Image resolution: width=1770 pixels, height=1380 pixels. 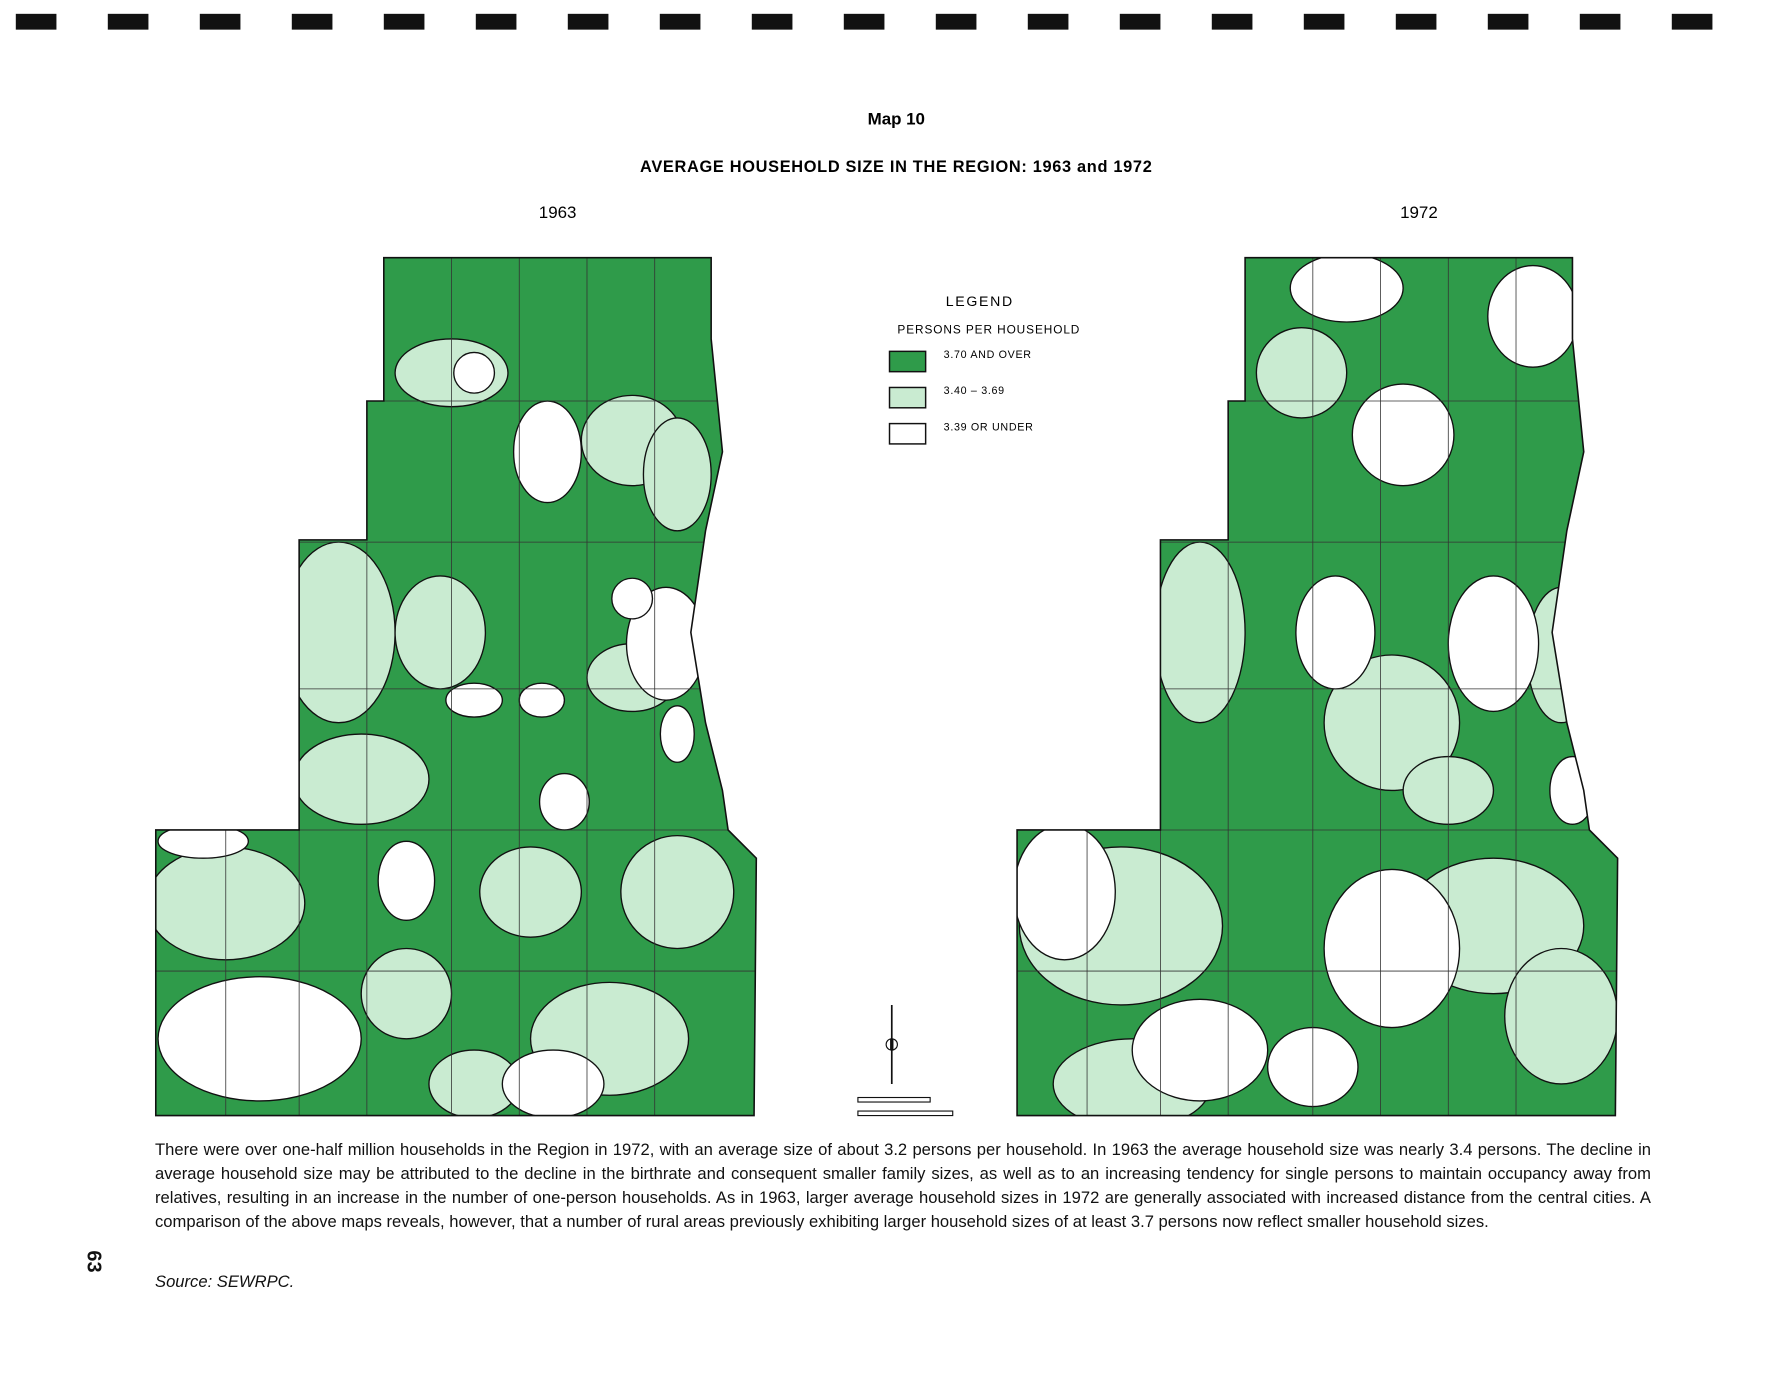 What do you see at coordinates (225, 1281) in the screenshot?
I see `source-note: Source: SEWRPC.` at bounding box center [225, 1281].